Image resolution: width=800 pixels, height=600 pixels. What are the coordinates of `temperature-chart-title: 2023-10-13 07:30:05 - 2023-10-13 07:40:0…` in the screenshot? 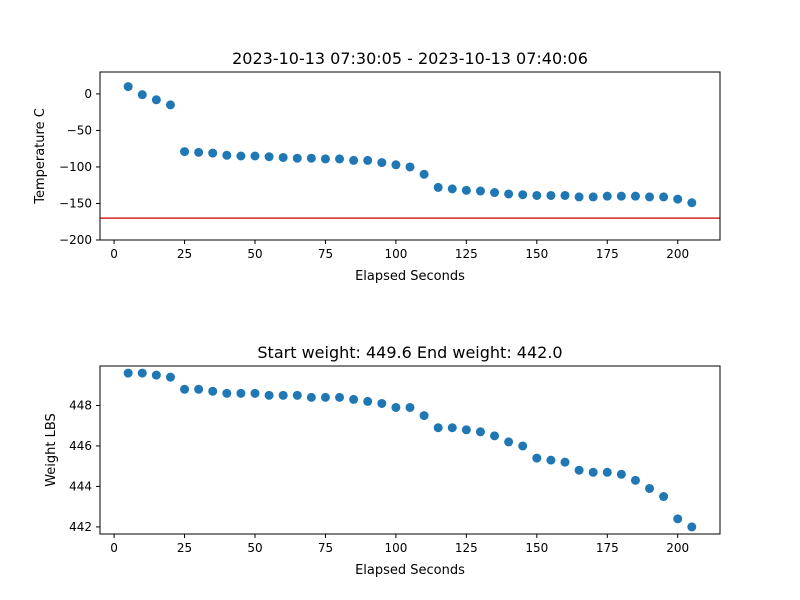 It's located at (410, 58).